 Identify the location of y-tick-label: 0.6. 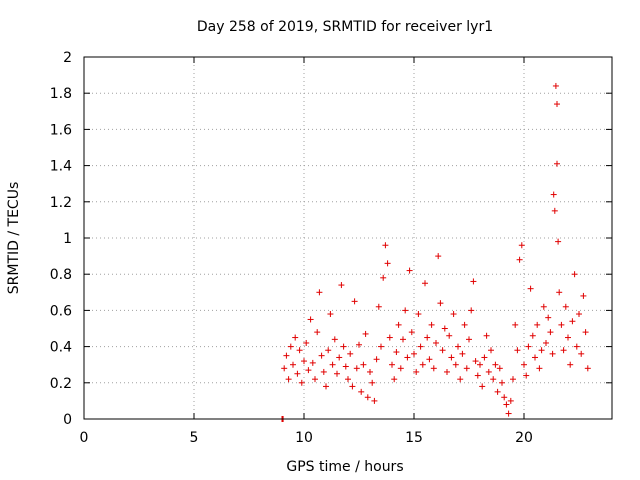
(61, 311).